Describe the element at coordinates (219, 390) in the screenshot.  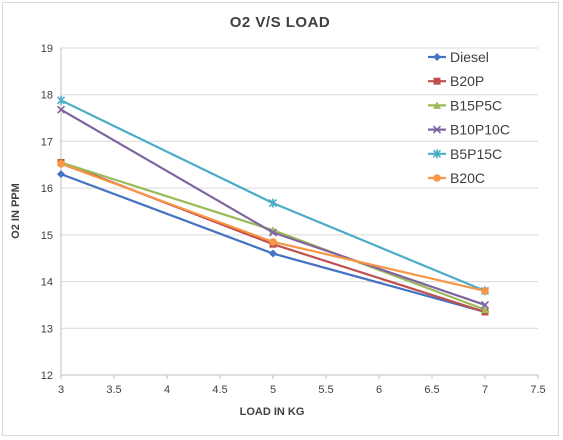
I see `x-tick-label: 4.5` at that location.